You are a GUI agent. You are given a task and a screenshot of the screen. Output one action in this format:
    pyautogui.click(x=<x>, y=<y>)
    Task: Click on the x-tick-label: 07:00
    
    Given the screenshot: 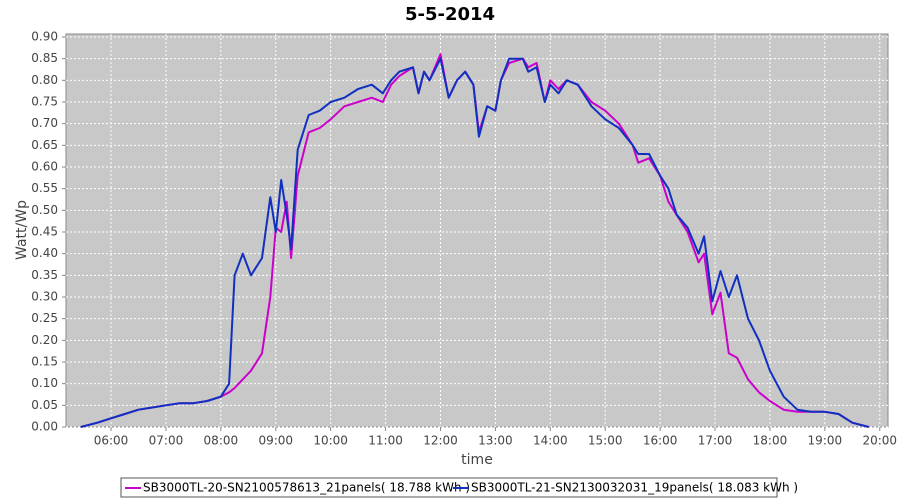 What is the action you would take?
    pyautogui.click(x=166, y=441)
    